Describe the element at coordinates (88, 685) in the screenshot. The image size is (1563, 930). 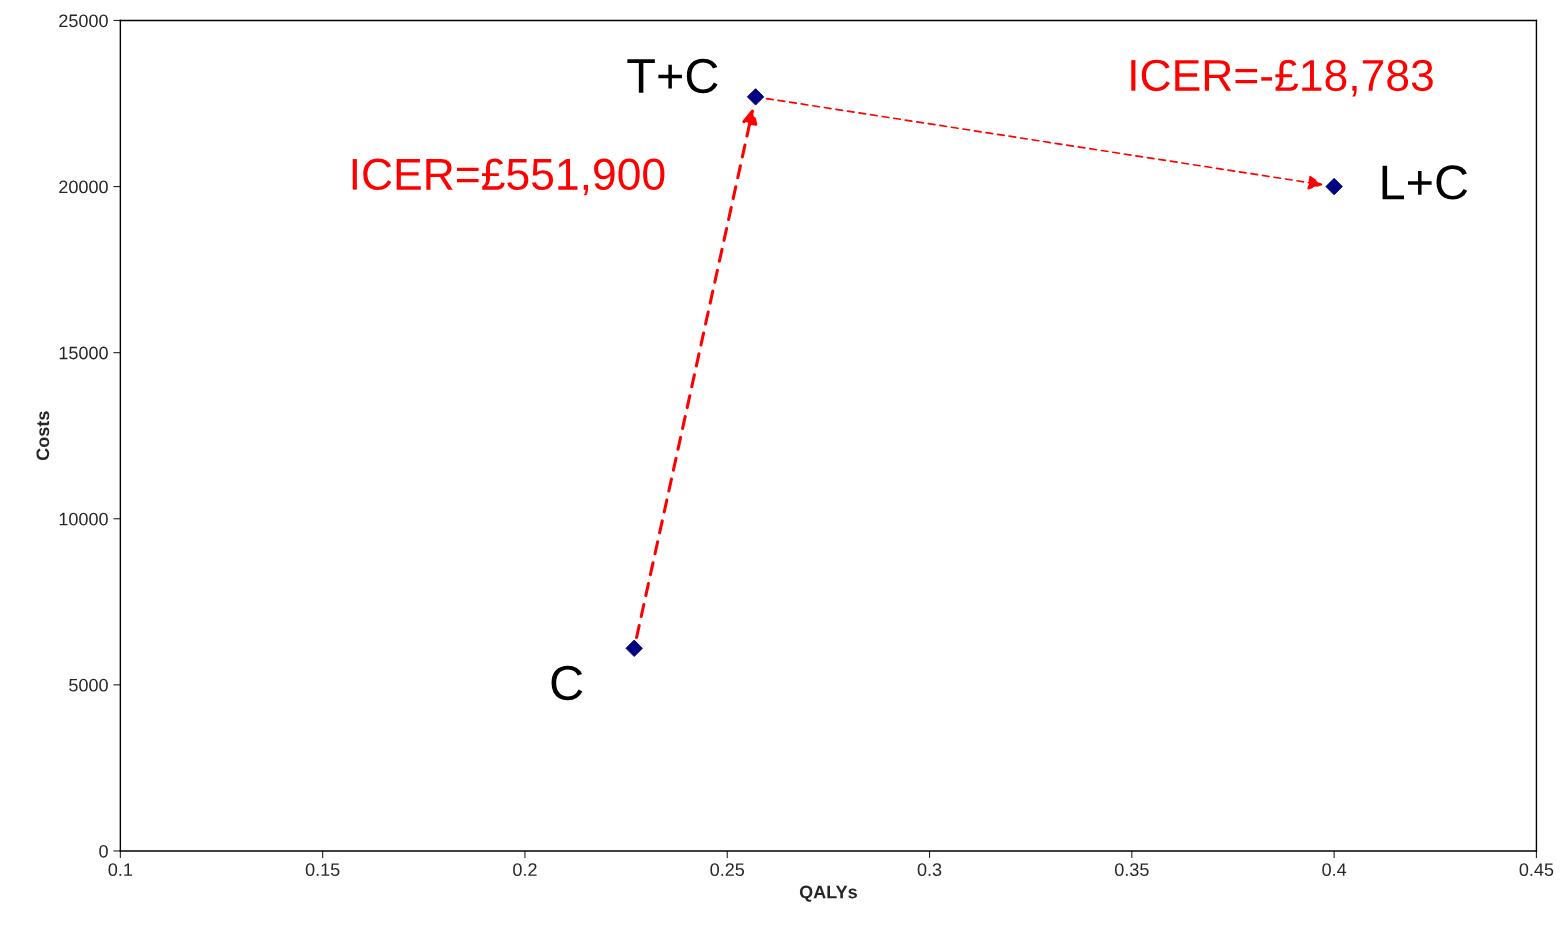
I see `y-tick-label: 5000` at that location.